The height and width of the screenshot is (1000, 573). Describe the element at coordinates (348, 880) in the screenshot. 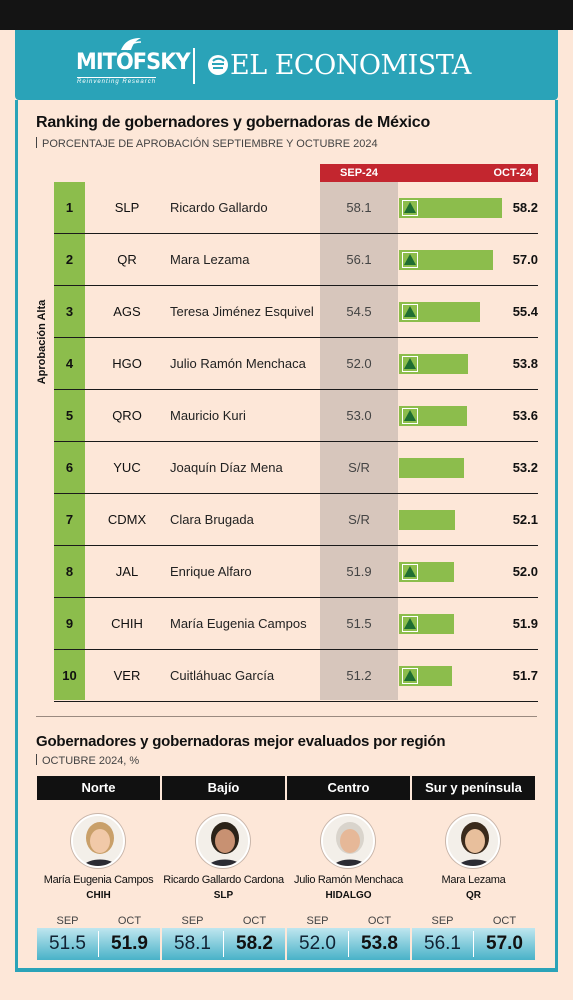

I see `governor-name: Julio Ramón Menchaca` at that location.